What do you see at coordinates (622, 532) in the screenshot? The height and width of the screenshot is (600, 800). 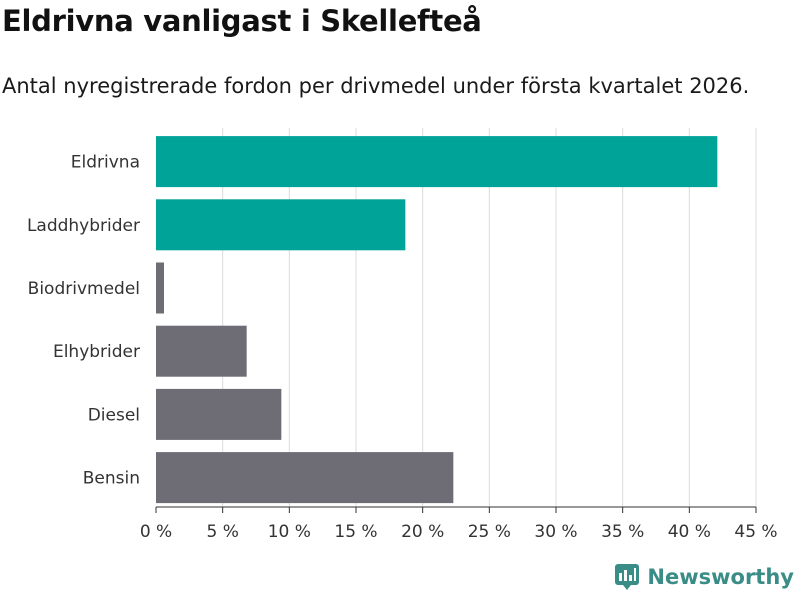 I see `x-tick-label: 35 %` at bounding box center [622, 532].